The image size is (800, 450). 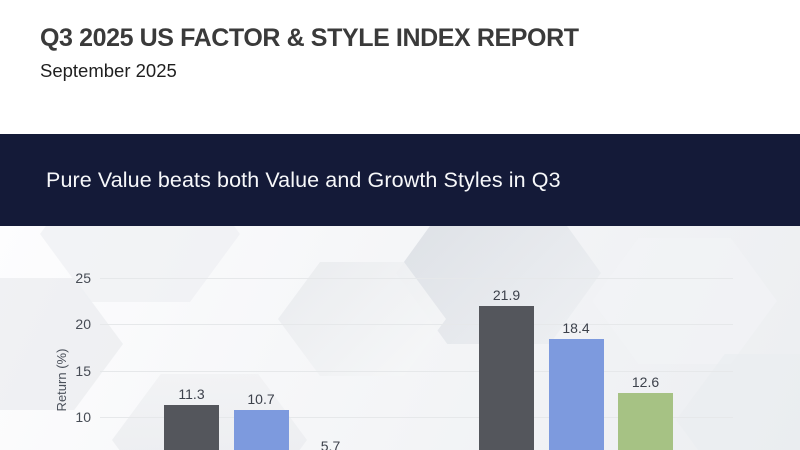 What do you see at coordinates (309, 38) in the screenshot?
I see `page-title: Q3 2025 US FACTOR & STYLE INDEX REPORT` at bounding box center [309, 38].